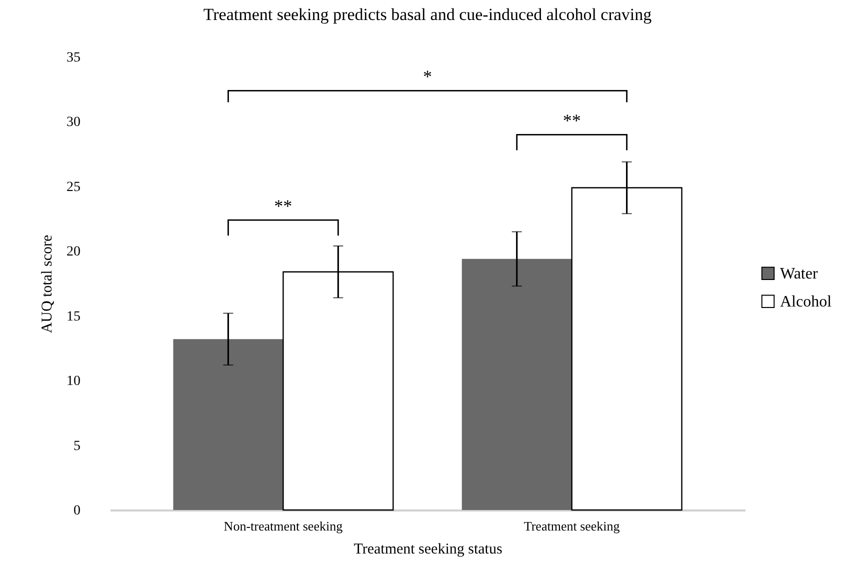 This screenshot has height=566, width=865. I want to click on legend-label: Alcohol, so click(806, 301).